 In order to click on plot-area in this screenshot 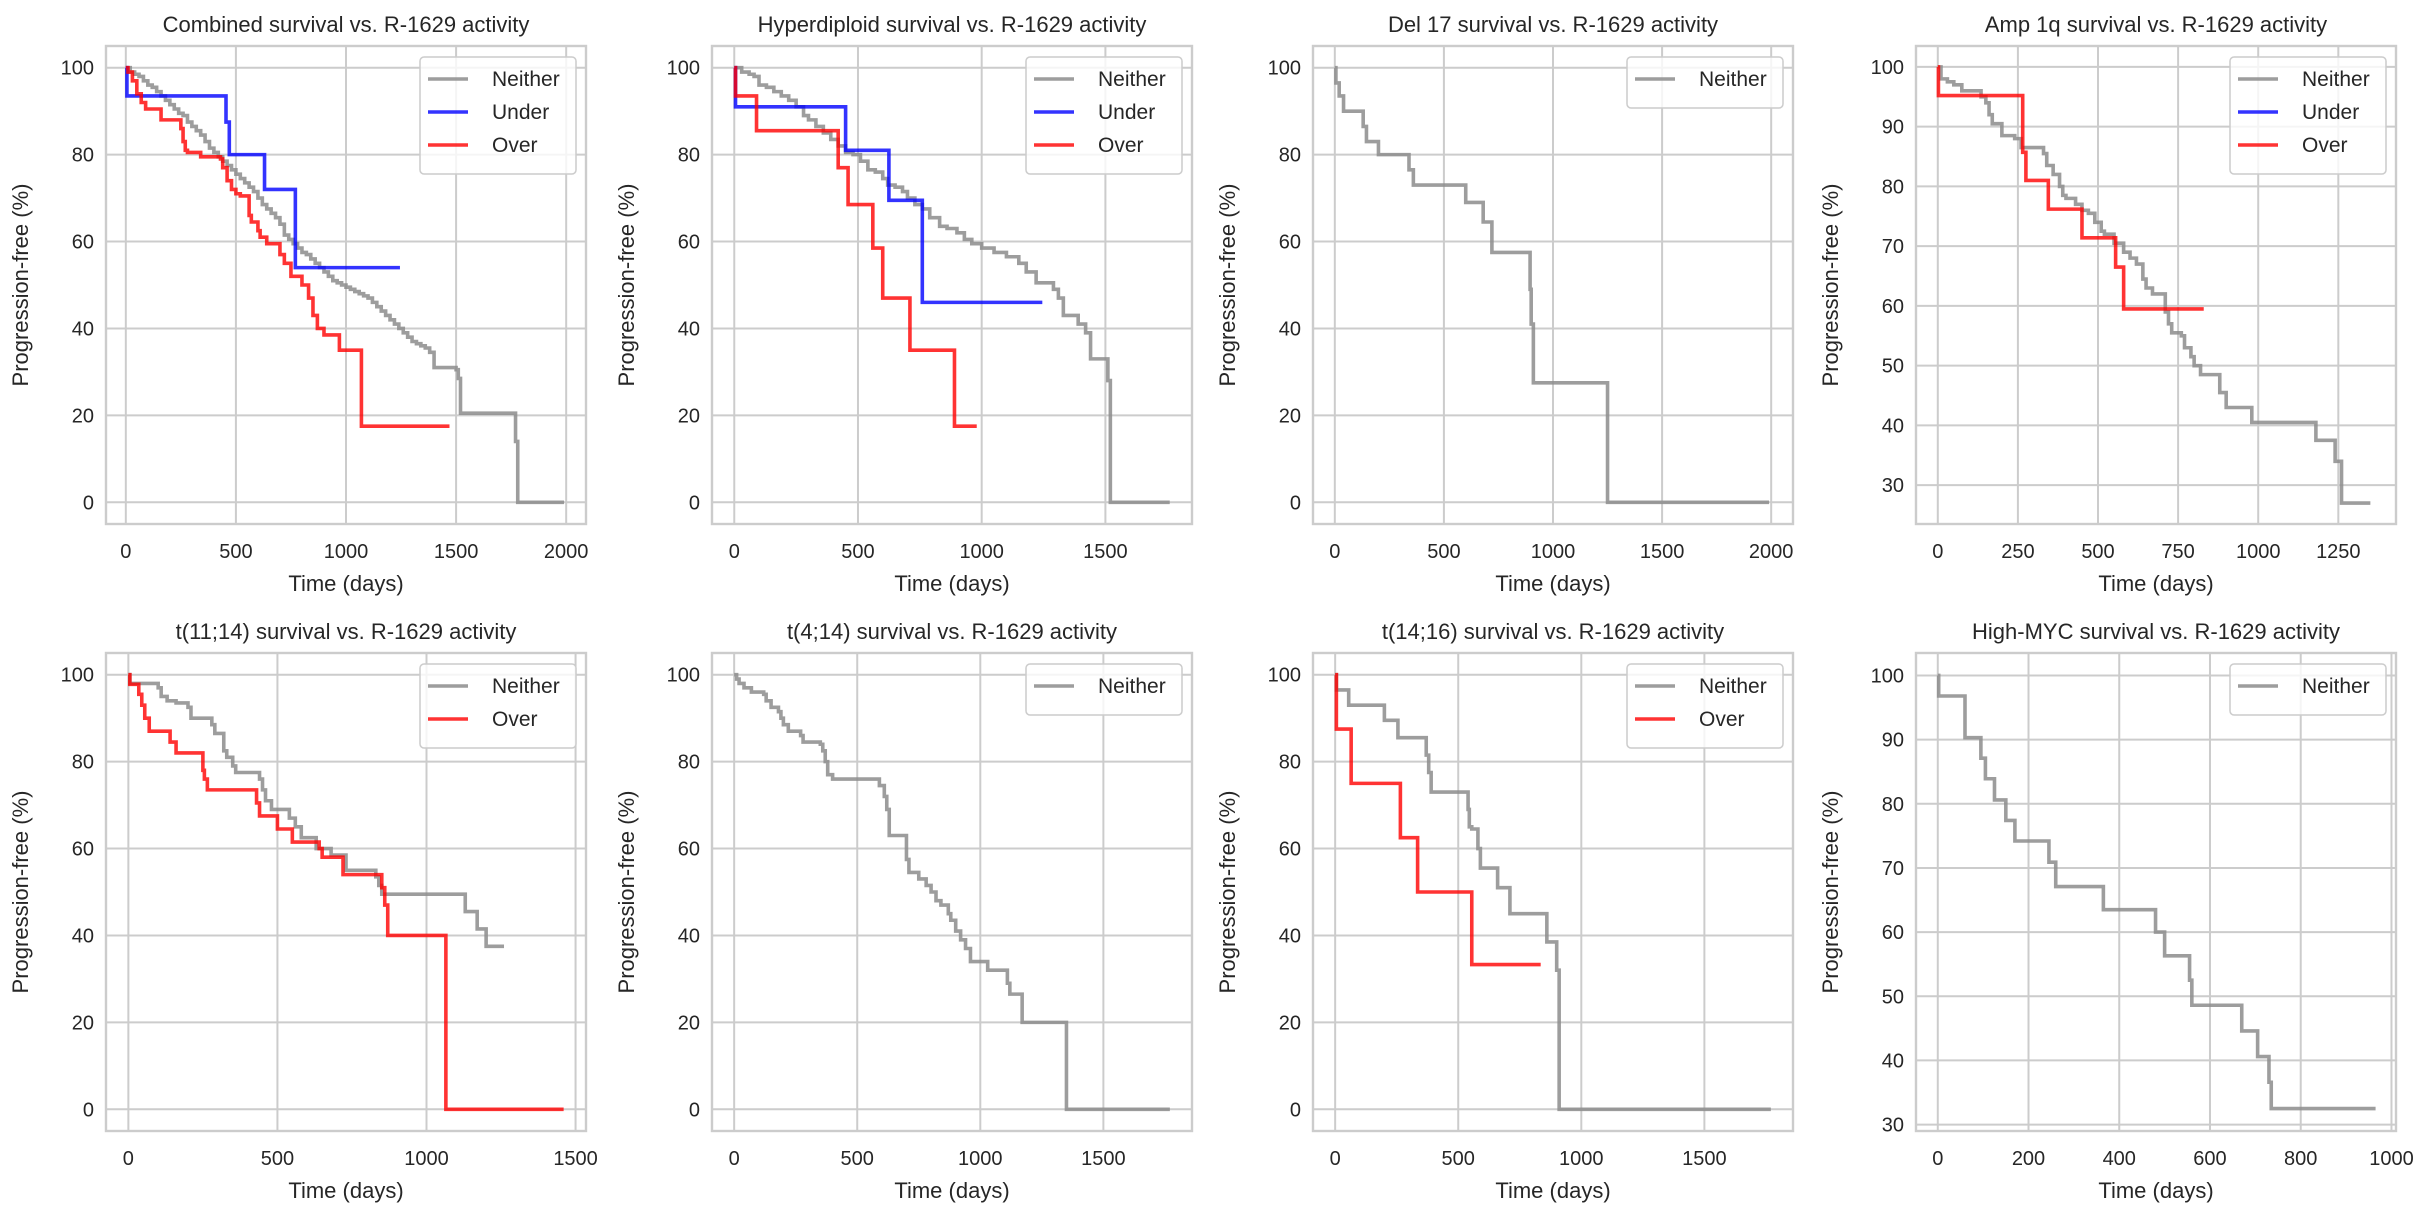, I will do `click(2156, 892)`.